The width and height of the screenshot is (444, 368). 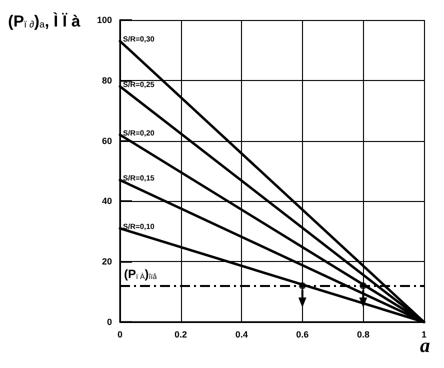 What do you see at coordinates (181, 335) in the screenshot?
I see `x-tick-label: 0.2` at bounding box center [181, 335].